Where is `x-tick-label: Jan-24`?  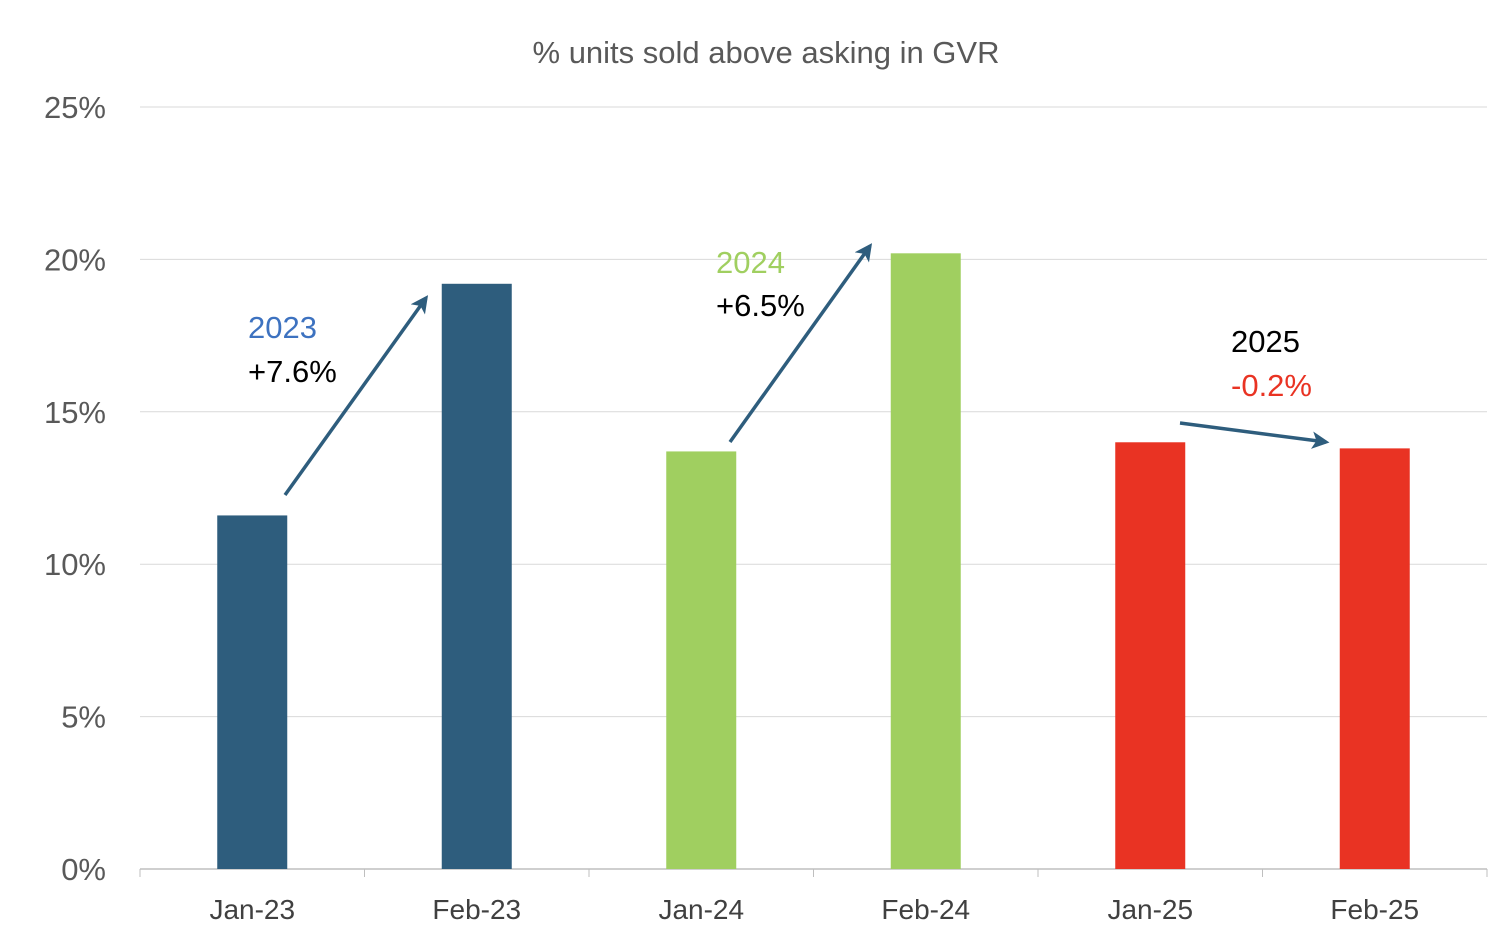
x-tick-label: Jan-24 is located at coordinates (701, 909).